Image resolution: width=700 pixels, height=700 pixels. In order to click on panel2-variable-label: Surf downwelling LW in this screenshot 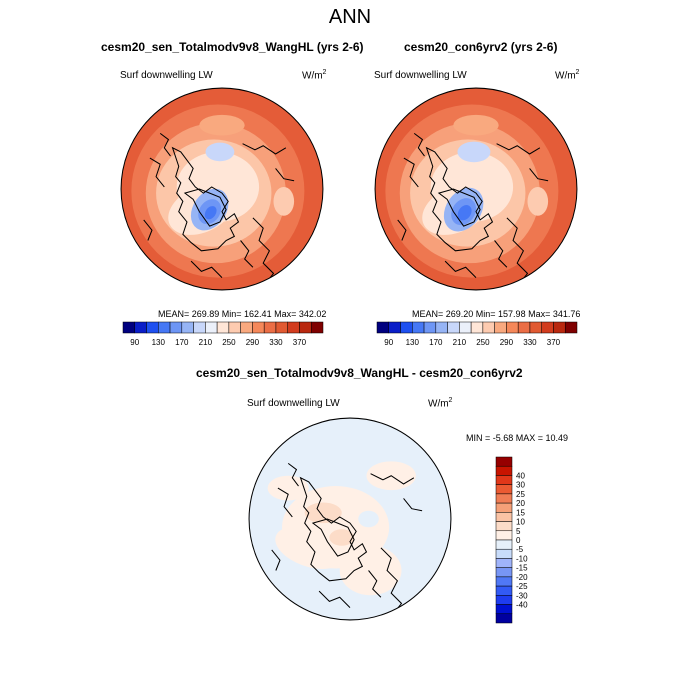, I will do `click(420, 75)`.